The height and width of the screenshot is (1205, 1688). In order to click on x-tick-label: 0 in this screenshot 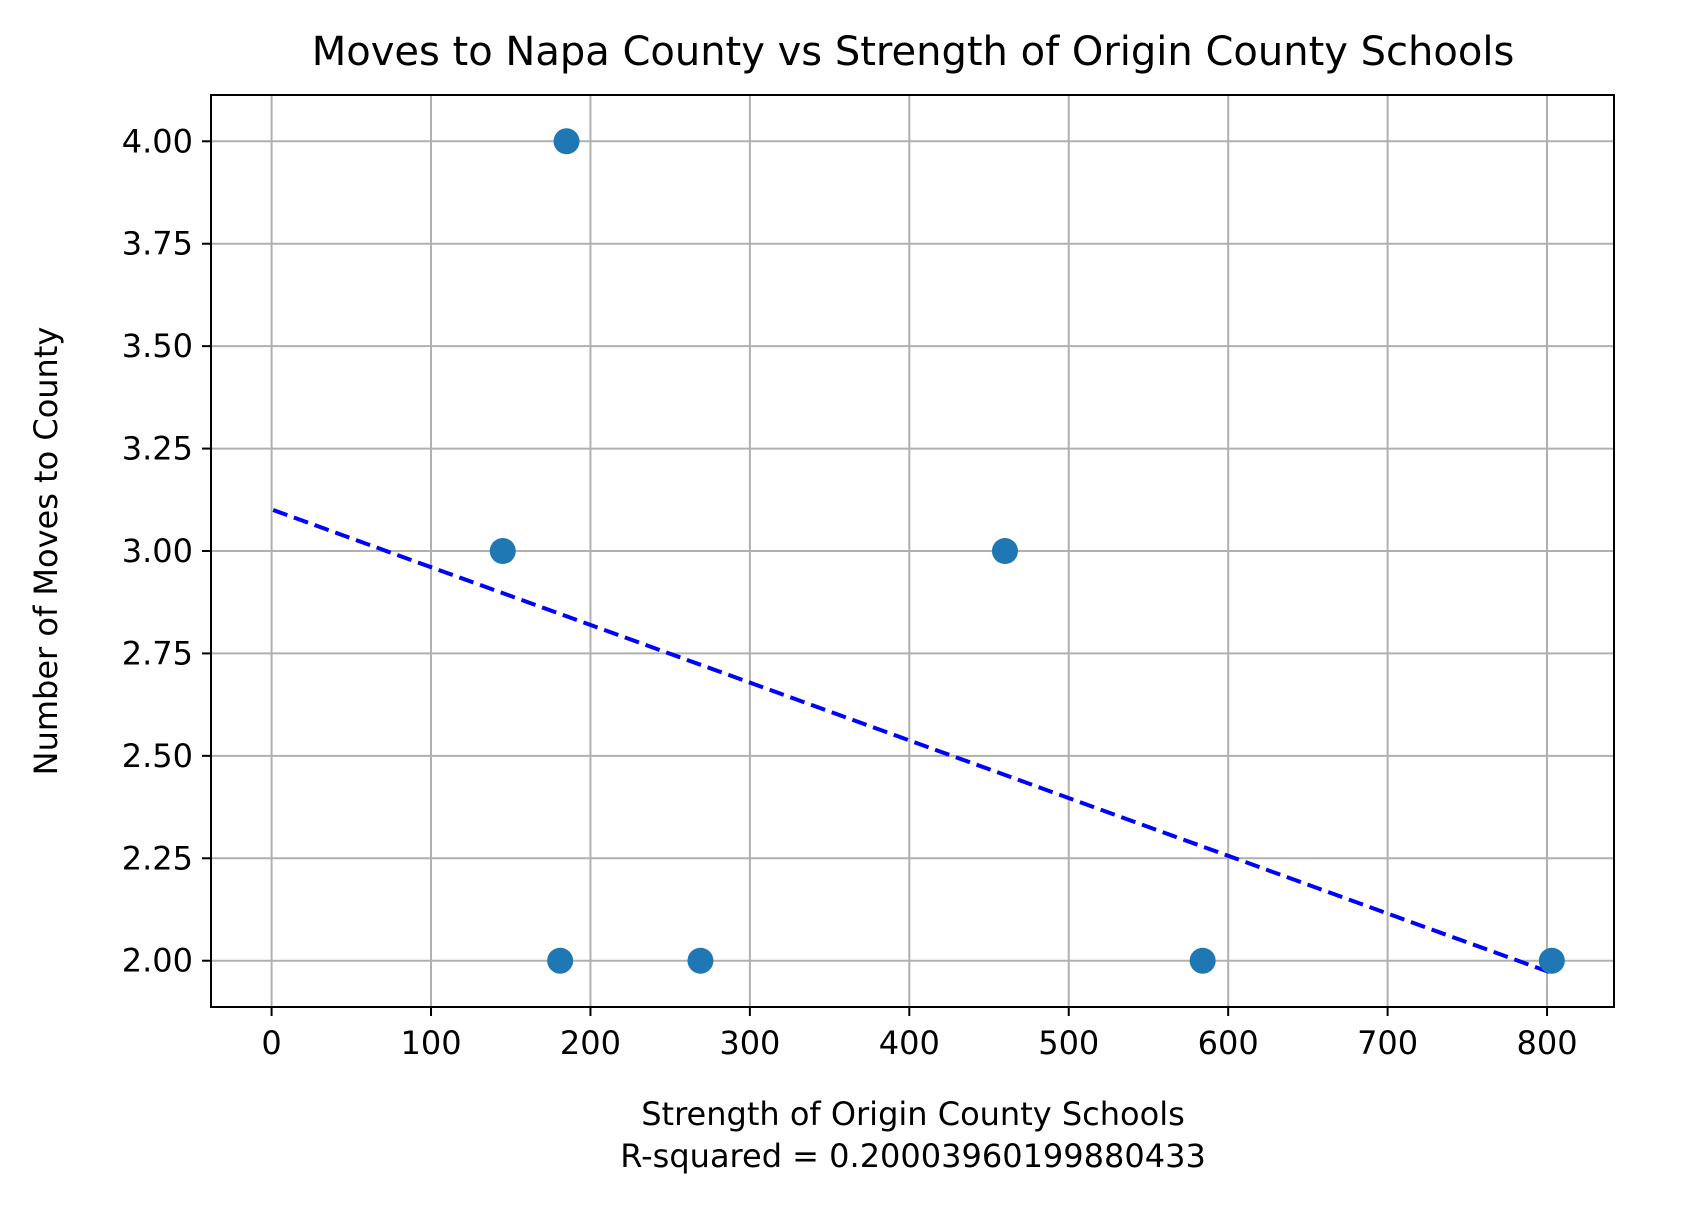, I will do `click(271, 1043)`.